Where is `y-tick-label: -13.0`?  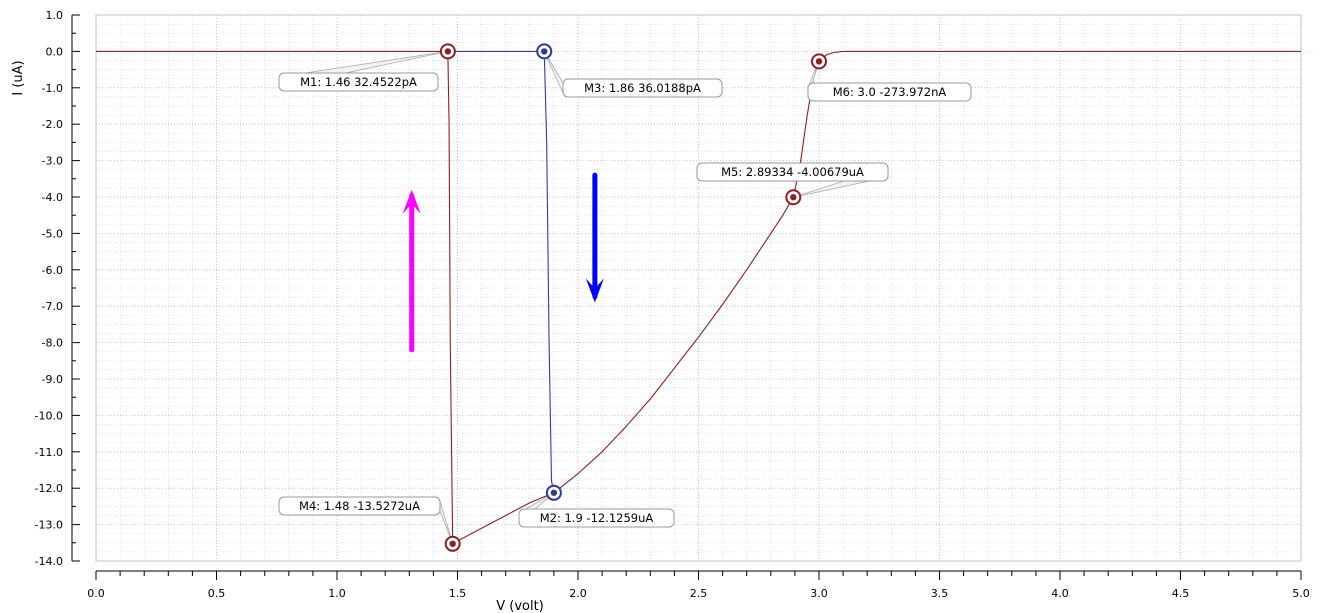 y-tick-label: -13.0 is located at coordinates (49, 525).